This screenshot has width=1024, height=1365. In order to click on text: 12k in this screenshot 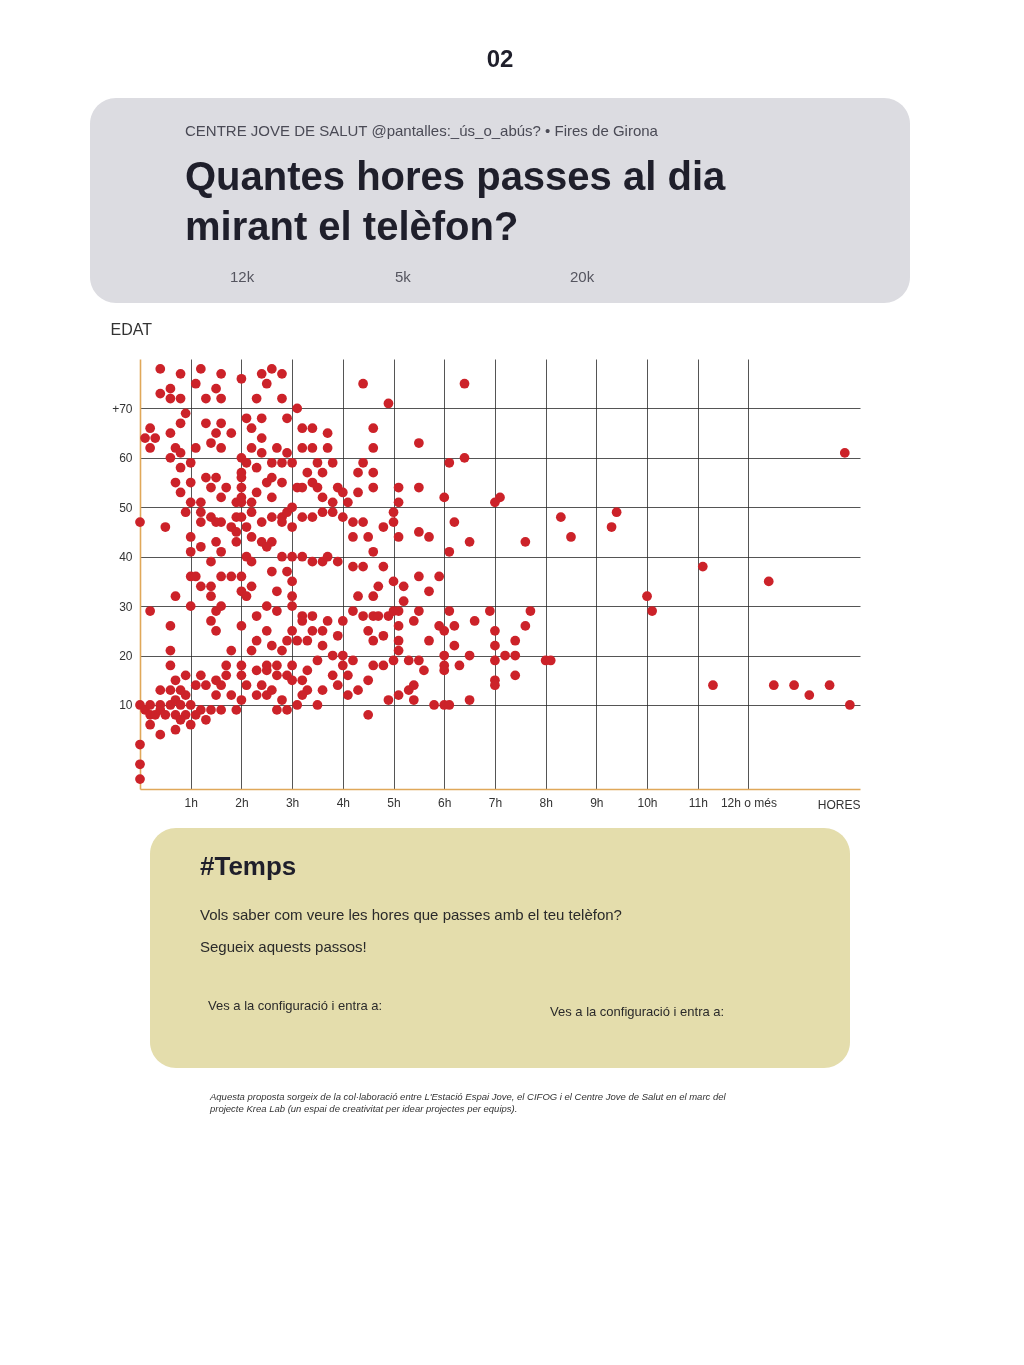, I will do `click(242, 276)`.